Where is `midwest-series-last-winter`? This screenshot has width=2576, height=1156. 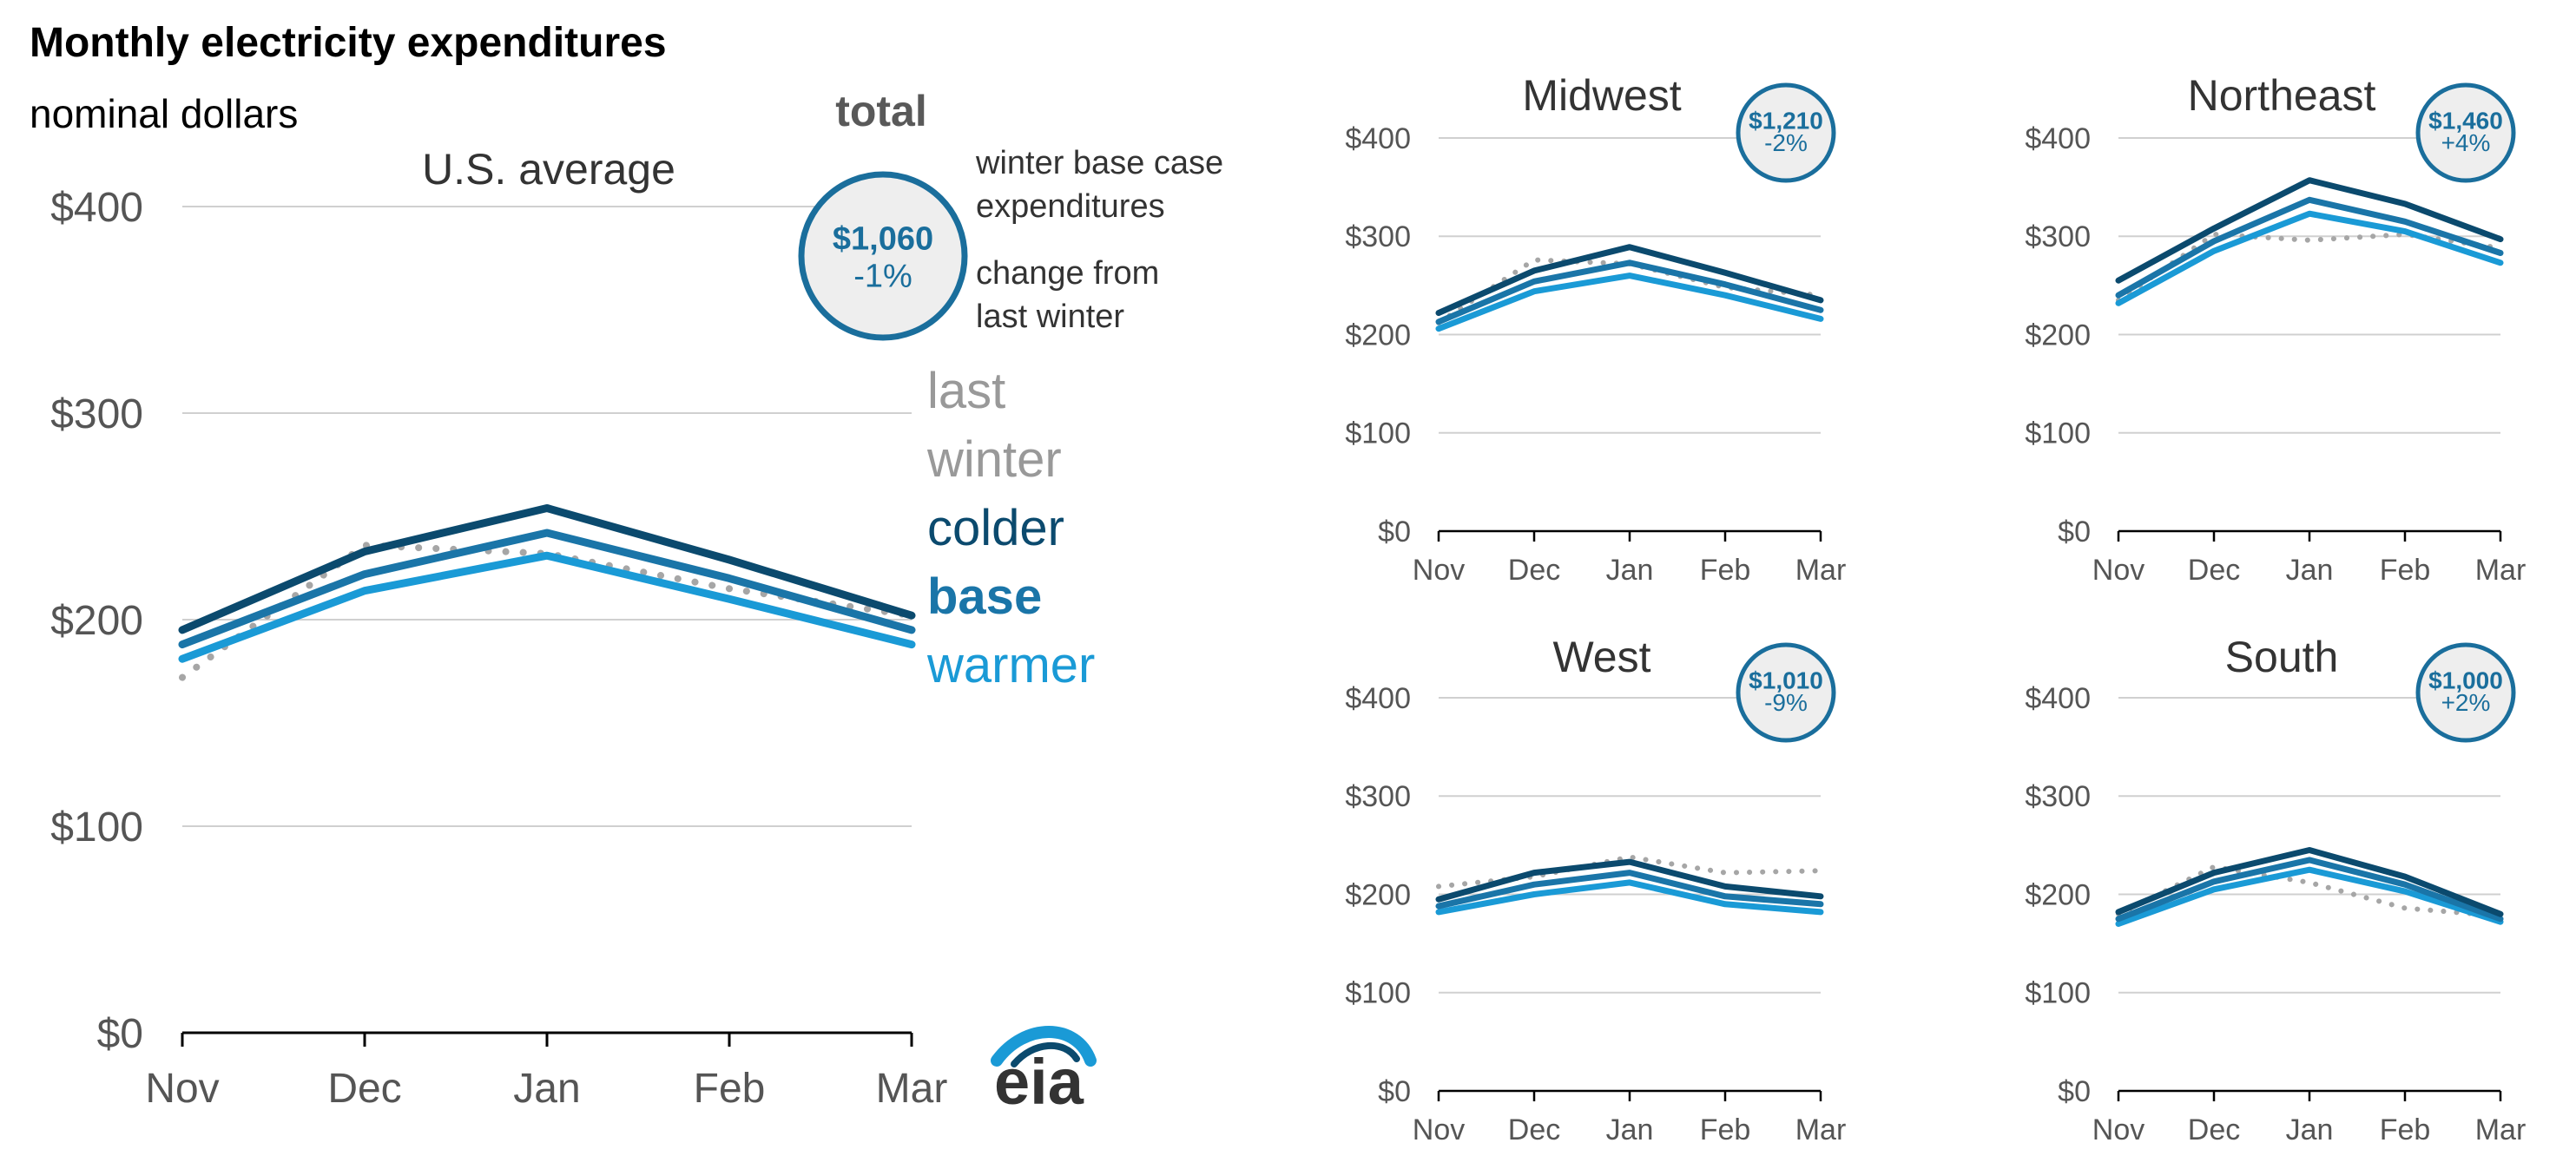
midwest-series-last-winter is located at coordinates (1629, 291).